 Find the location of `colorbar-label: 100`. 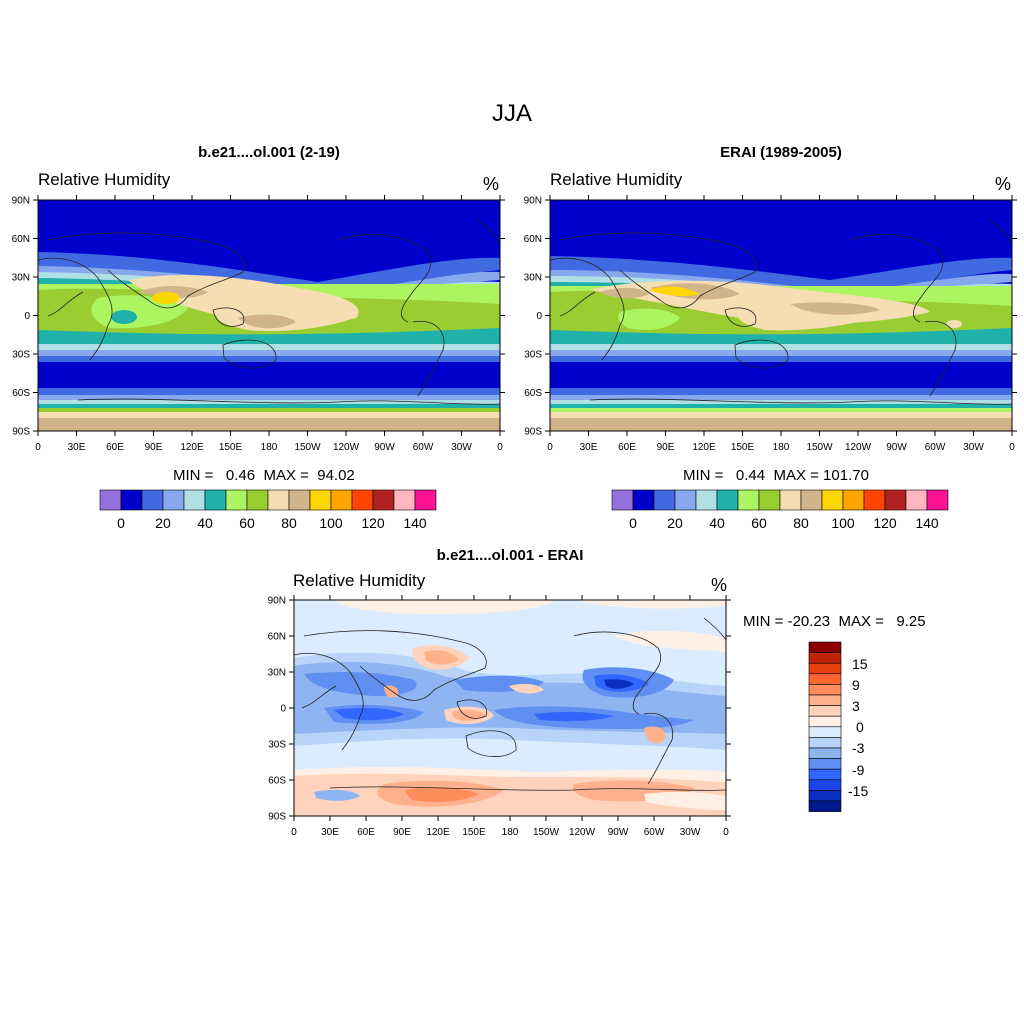

colorbar-label: 100 is located at coordinates (331, 523).